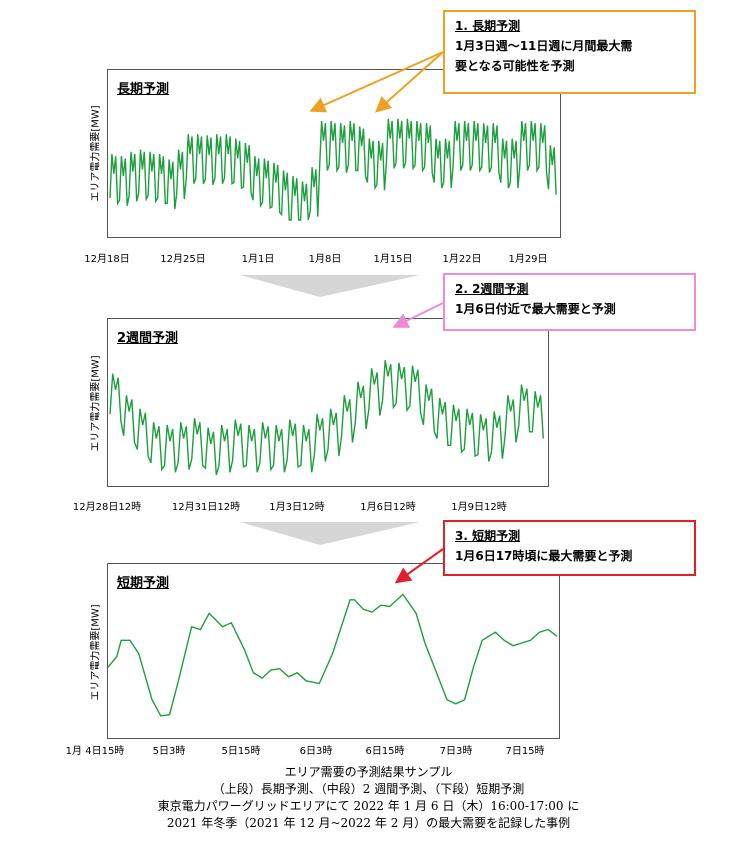  I want to click on x-tick-label: 6日3時, so click(316, 751).